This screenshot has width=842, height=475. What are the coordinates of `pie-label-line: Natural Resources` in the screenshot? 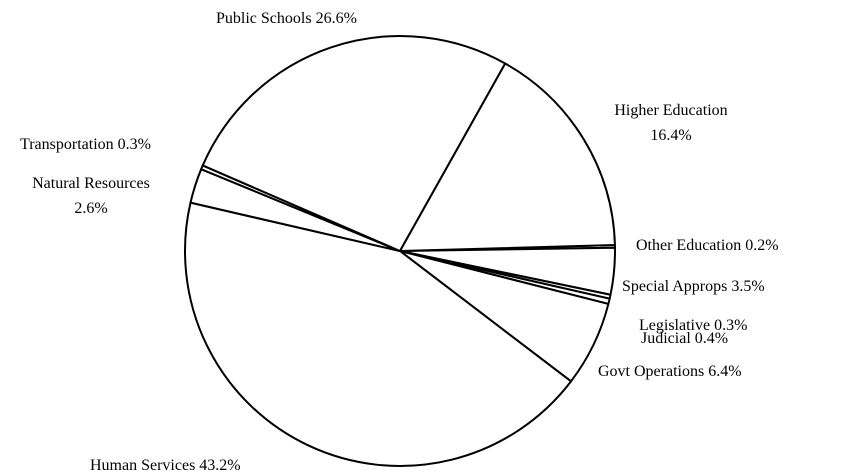 It's located at (91, 183).